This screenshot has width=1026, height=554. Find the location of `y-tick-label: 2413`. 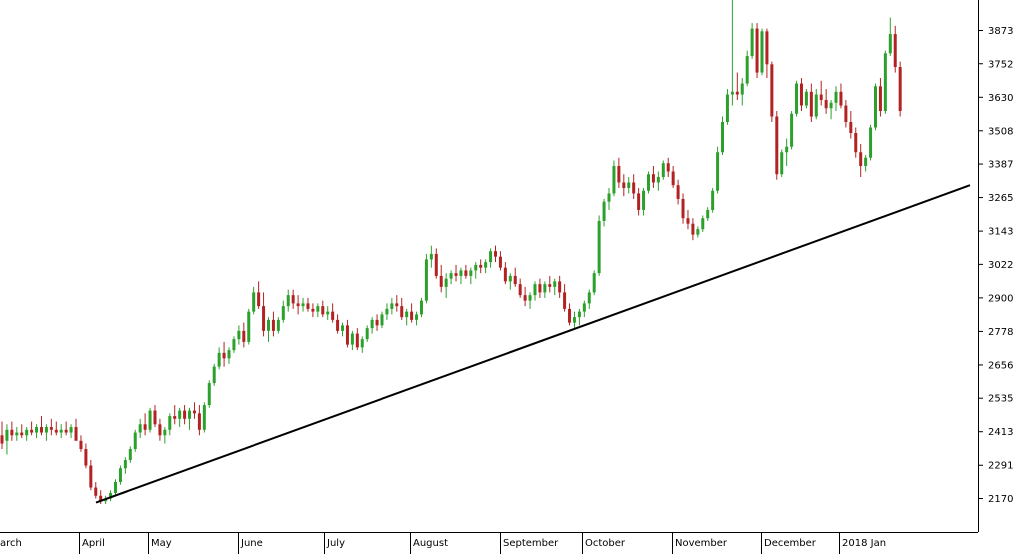

y-tick-label: 2413 is located at coordinates (1000, 432).